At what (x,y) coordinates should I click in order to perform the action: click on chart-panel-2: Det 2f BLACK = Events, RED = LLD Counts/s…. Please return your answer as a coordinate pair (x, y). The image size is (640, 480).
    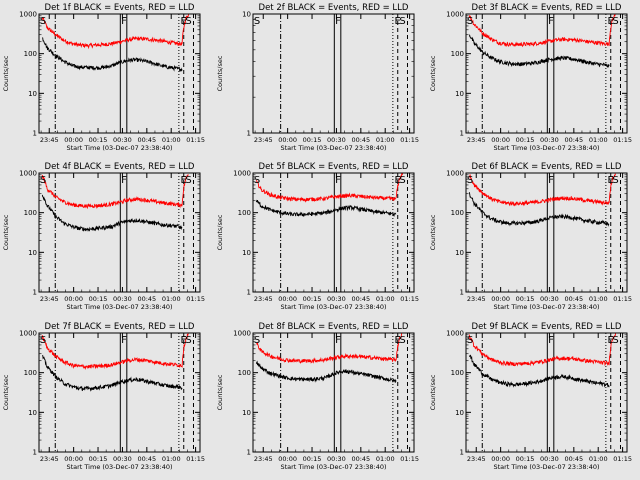
    Looking at the image, I should click on (317, 77).